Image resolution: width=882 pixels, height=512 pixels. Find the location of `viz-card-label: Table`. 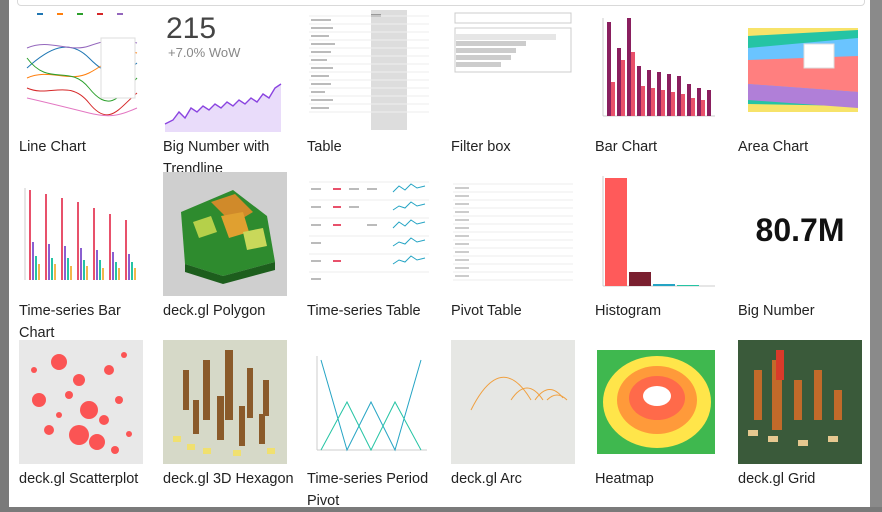

viz-card-label: Table is located at coordinates (324, 147).